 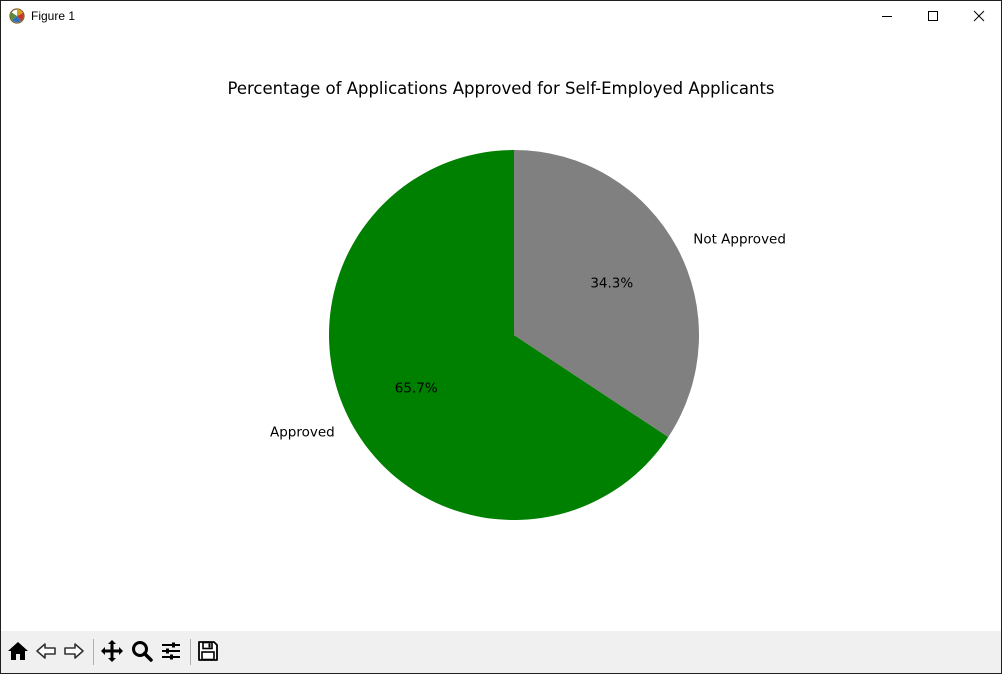 I want to click on minimize-button, so click(x=887, y=16).